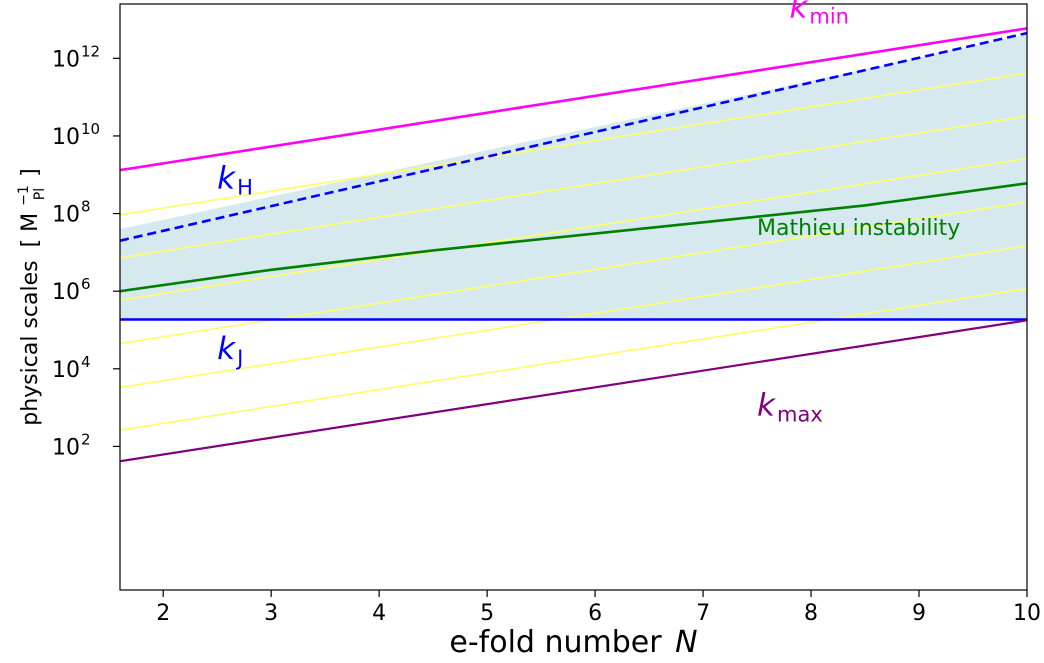 The height and width of the screenshot is (663, 1044). Describe the element at coordinates (858, 228) in the screenshot. I see `label-mathieu: Mathieu instability` at that location.